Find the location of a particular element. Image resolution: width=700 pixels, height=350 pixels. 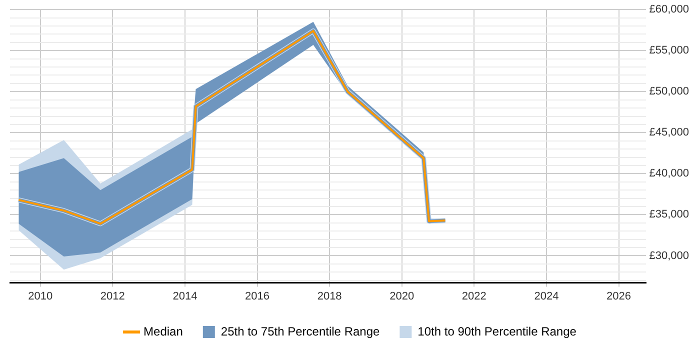

x-tick-label: 2014 is located at coordinates (185, 296).